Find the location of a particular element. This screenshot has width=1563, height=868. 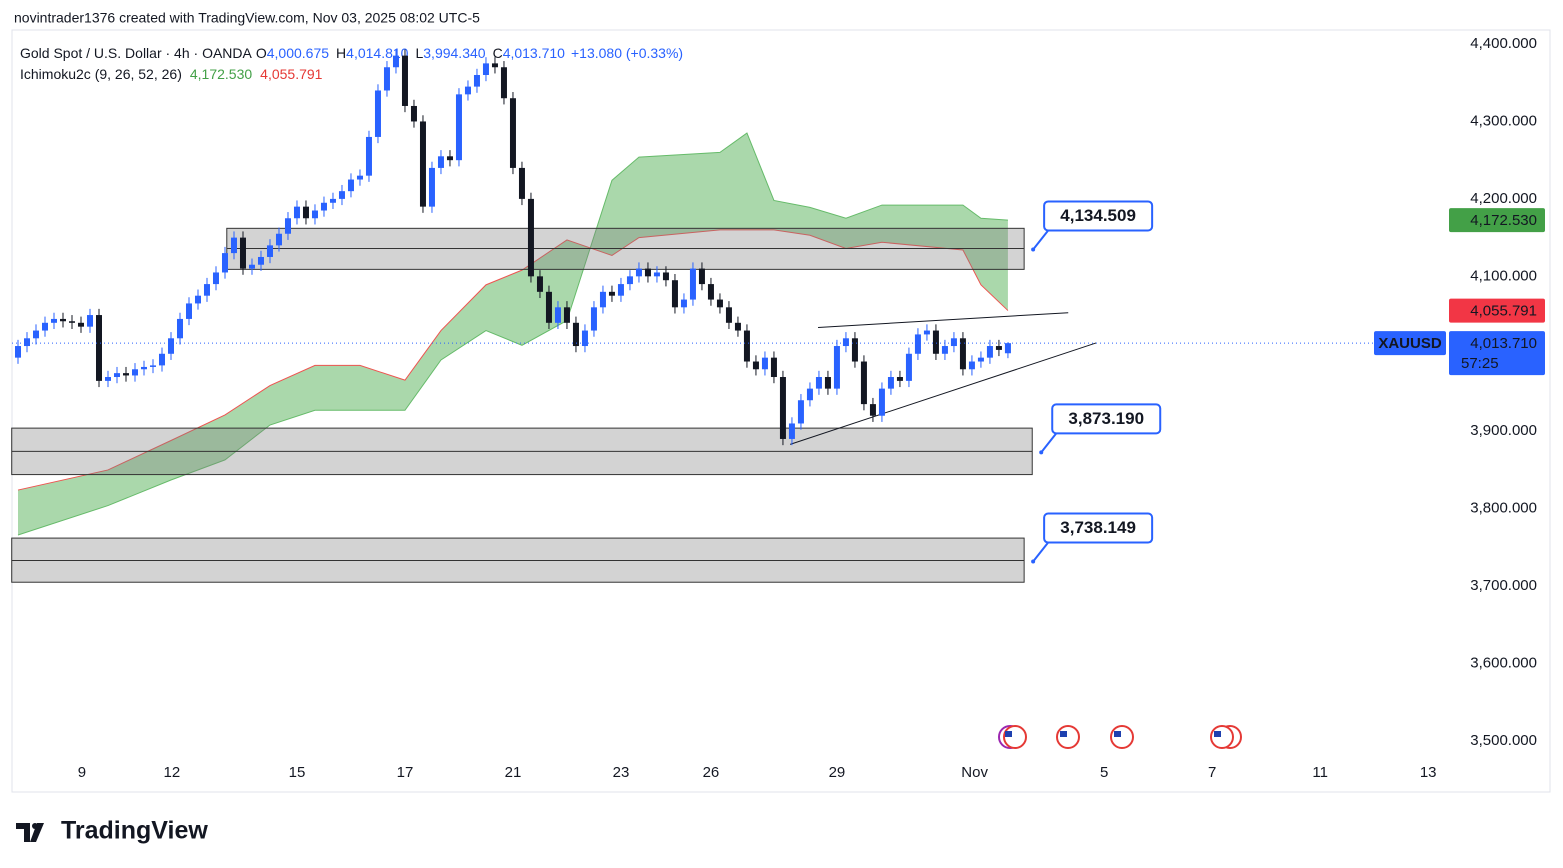

callout-label: 3,738.149 is located at coordinates (1098, 527).